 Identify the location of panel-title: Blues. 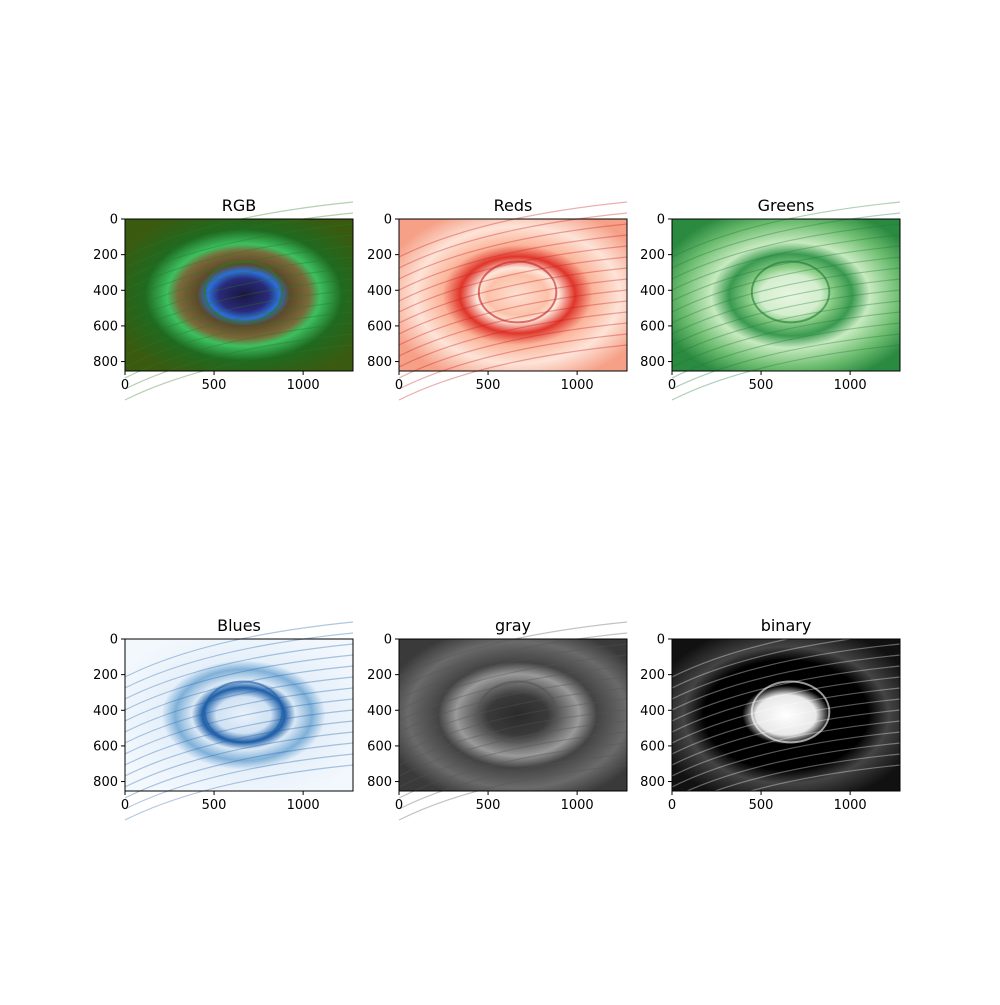
(239, 625).